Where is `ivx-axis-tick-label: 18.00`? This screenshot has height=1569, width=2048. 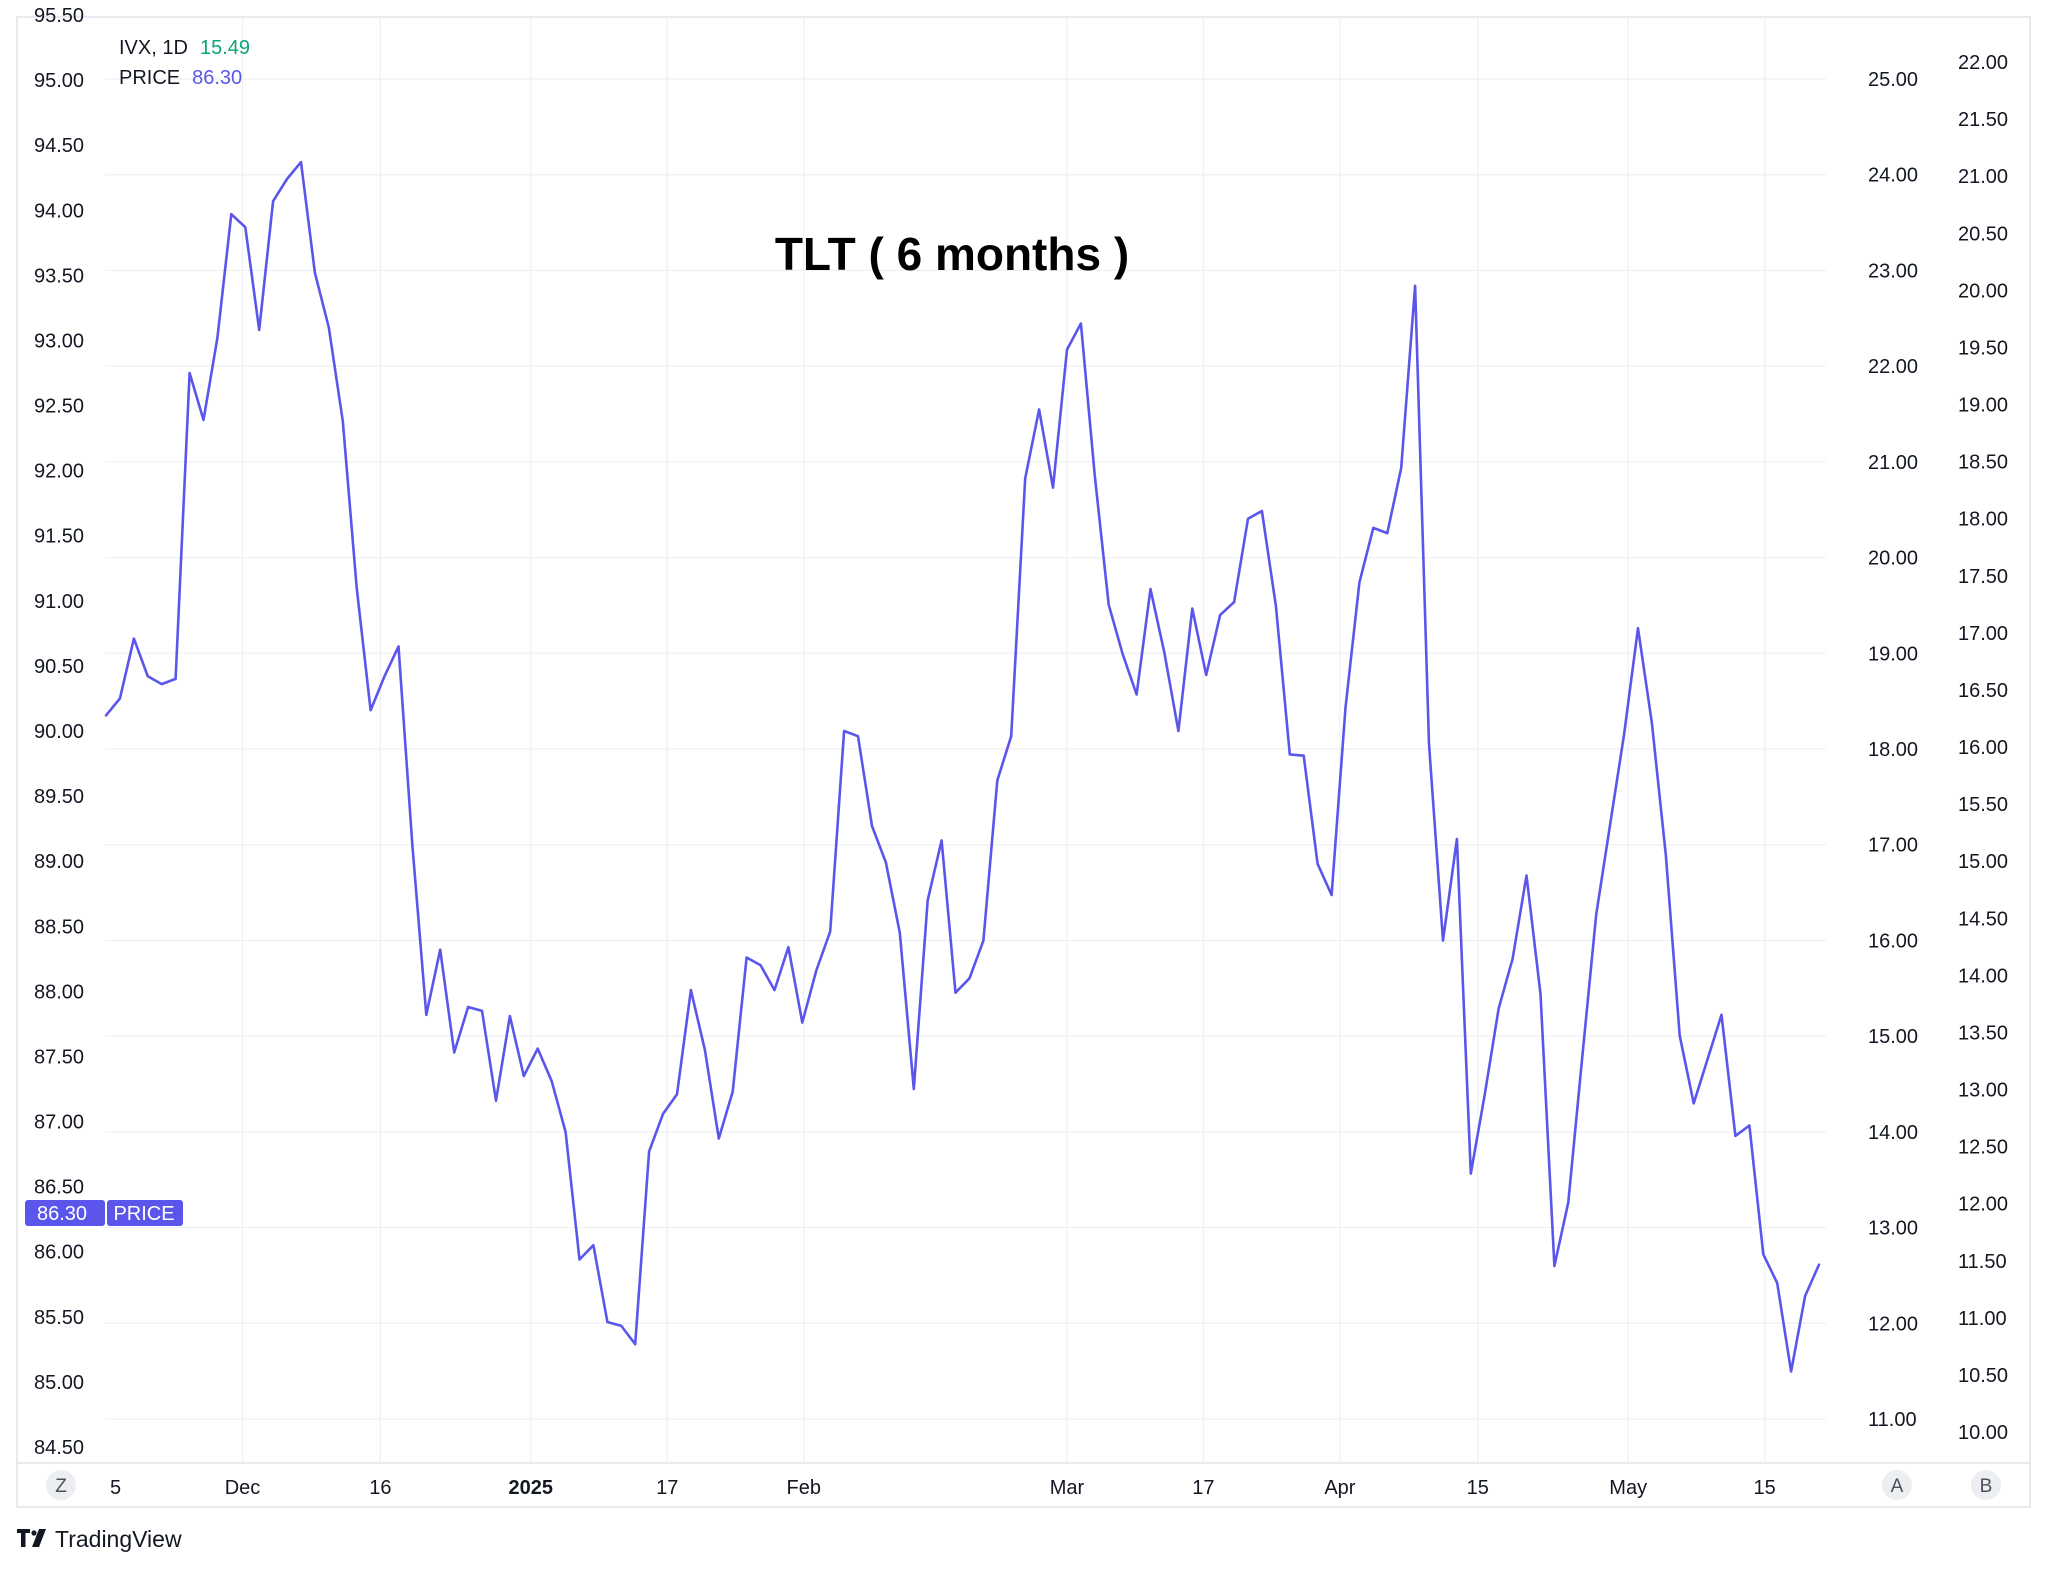
ivx-axis-tick-label: 18.00 is located at coordinates (1893, 750).